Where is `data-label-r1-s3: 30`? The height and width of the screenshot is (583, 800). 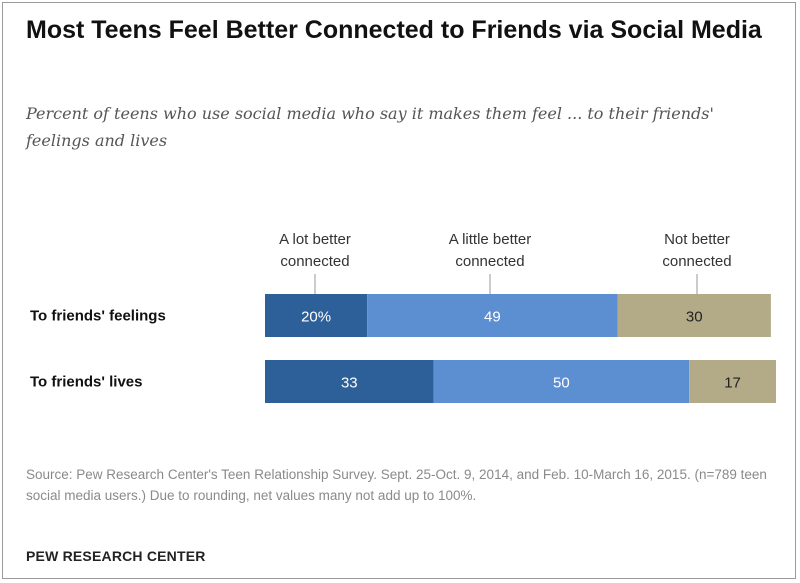 data-label-r1-s3: 30 is located at coordinates (694, 317).